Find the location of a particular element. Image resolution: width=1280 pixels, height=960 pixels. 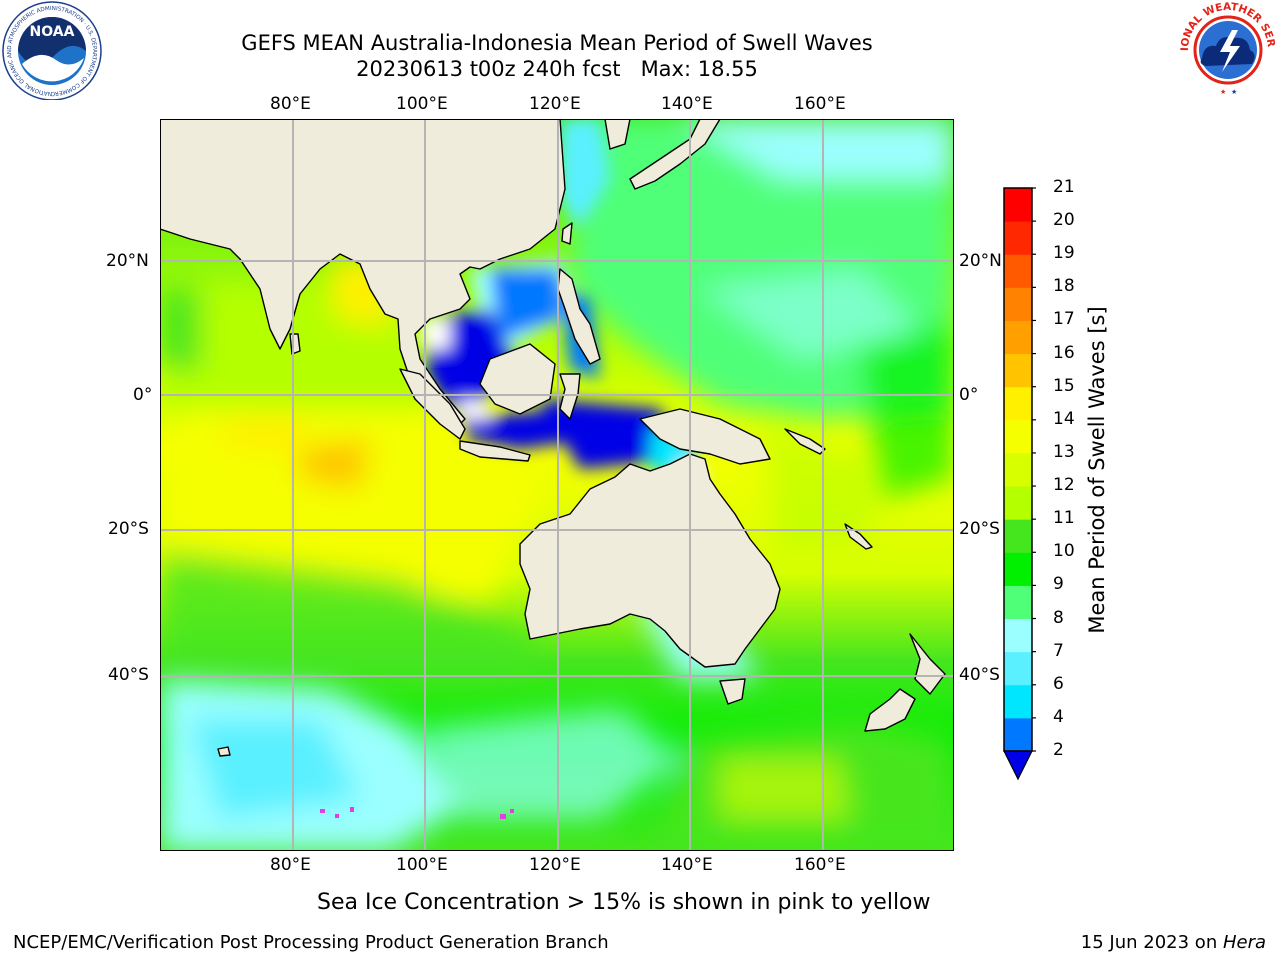

pacific-swell-field is located at coordinates (762, 309).